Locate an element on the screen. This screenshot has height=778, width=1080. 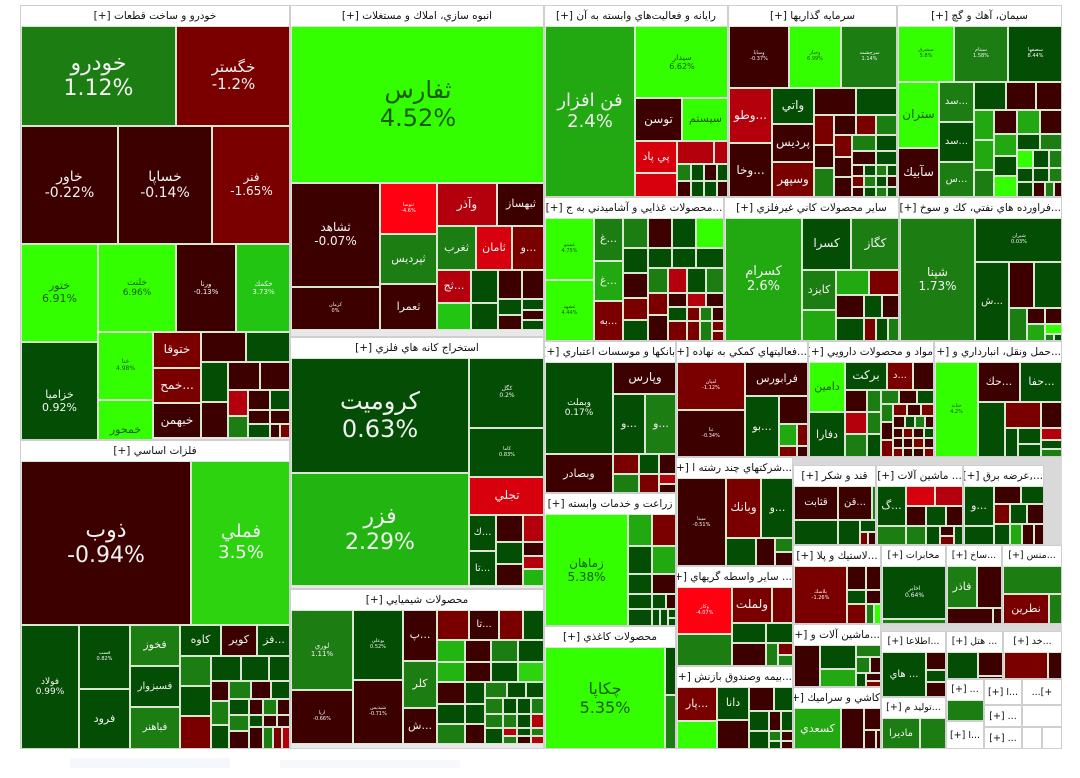
sector-title-expand-button: انبوه سازي، املاك و مستغلات [+] is located at coordinates (417, 16).